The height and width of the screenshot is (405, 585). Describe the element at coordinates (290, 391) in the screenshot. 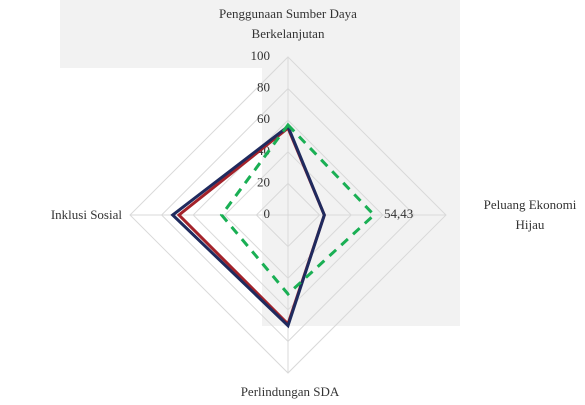

I see `axis-label: Perlindungan SDA` at that location.